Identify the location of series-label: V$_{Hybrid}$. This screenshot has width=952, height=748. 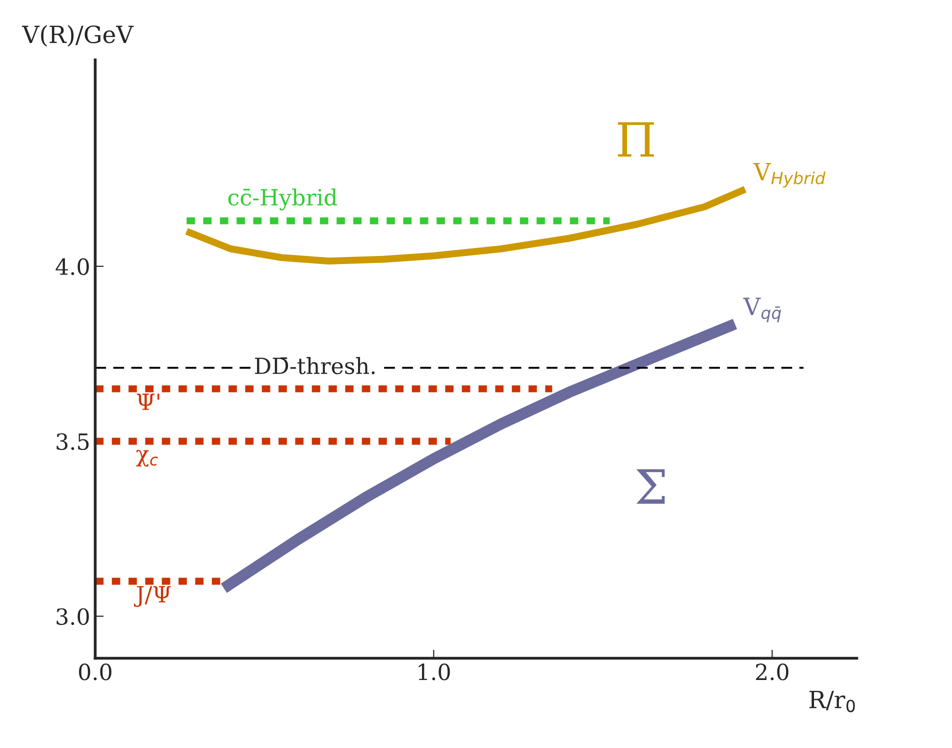
(789, 175).